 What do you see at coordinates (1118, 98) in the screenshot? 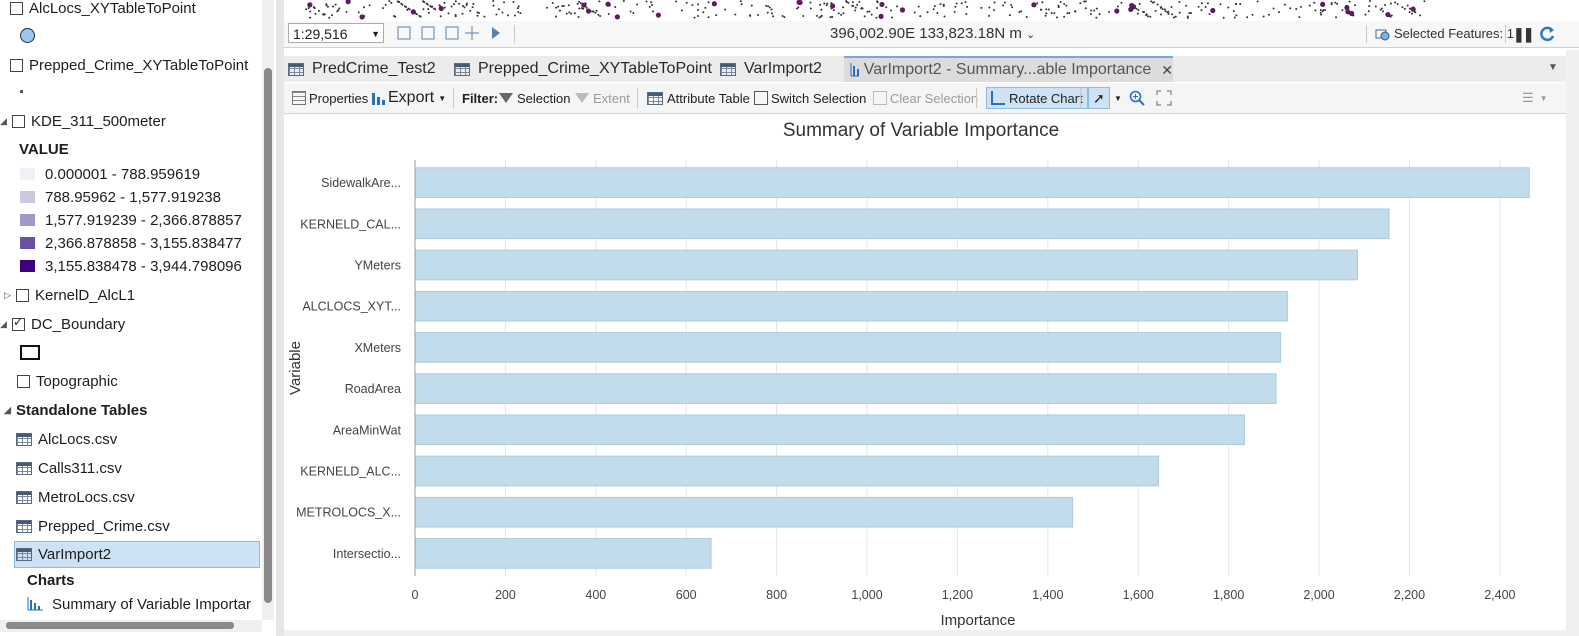
I see `chevron-down-icon: ▼` at bounding box center [1118, 98].